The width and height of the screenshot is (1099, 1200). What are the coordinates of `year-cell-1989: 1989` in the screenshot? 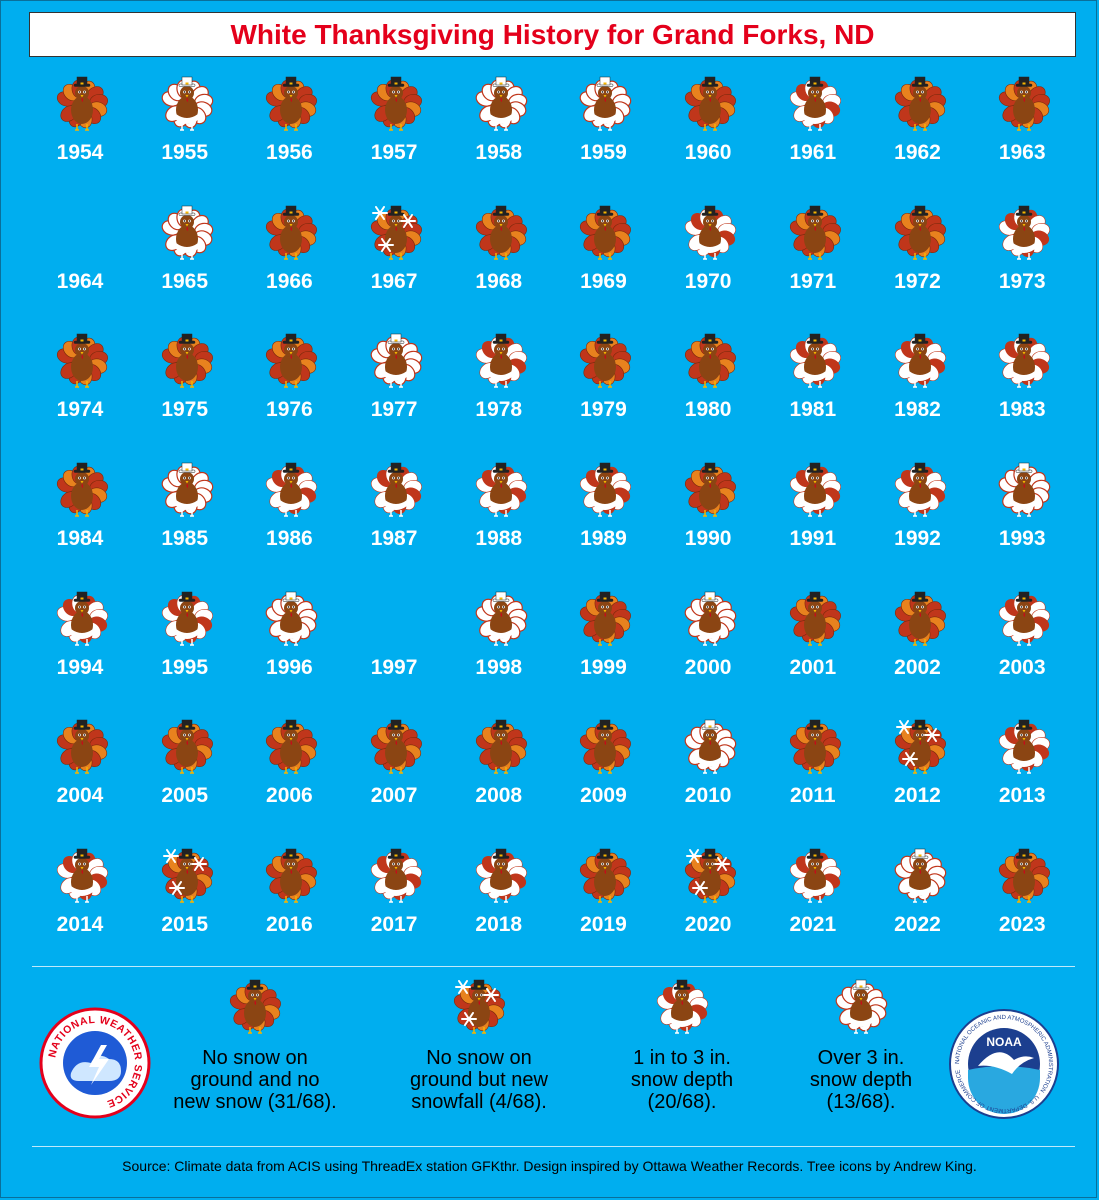 It's located at (603, 524).